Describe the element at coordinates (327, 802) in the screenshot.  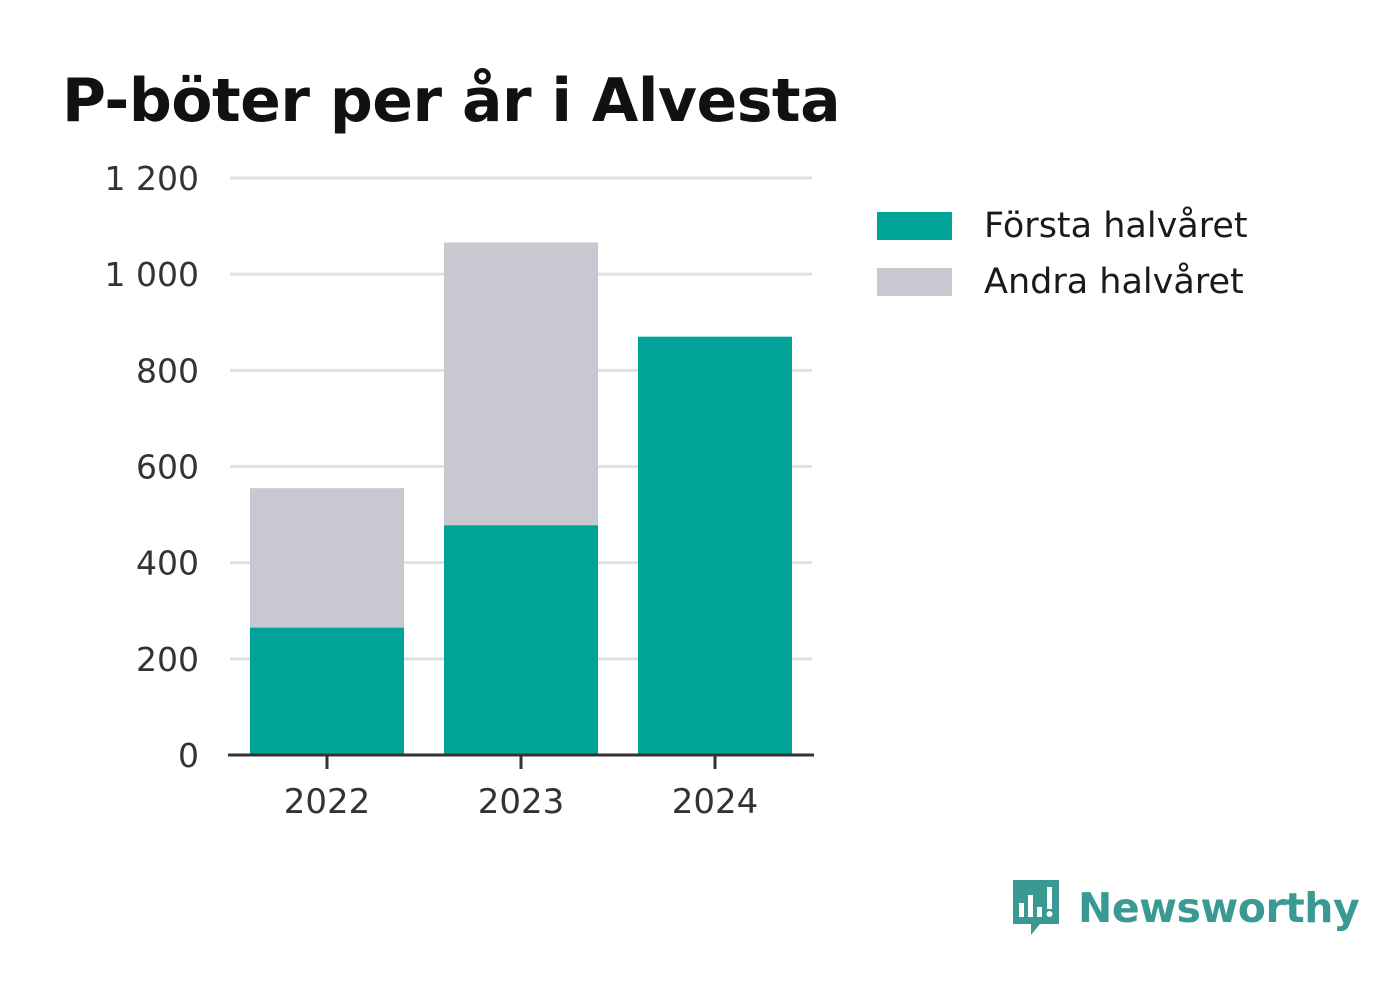
I see `x-tick-label-2022: 2022` at that location.